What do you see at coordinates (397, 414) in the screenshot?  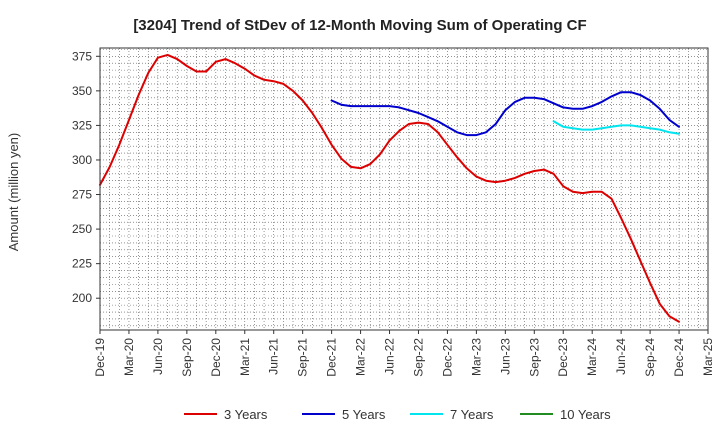 I see `legend: 3 Years 5 Years 7 Years 10 Years` at bounding box center [397, 414].